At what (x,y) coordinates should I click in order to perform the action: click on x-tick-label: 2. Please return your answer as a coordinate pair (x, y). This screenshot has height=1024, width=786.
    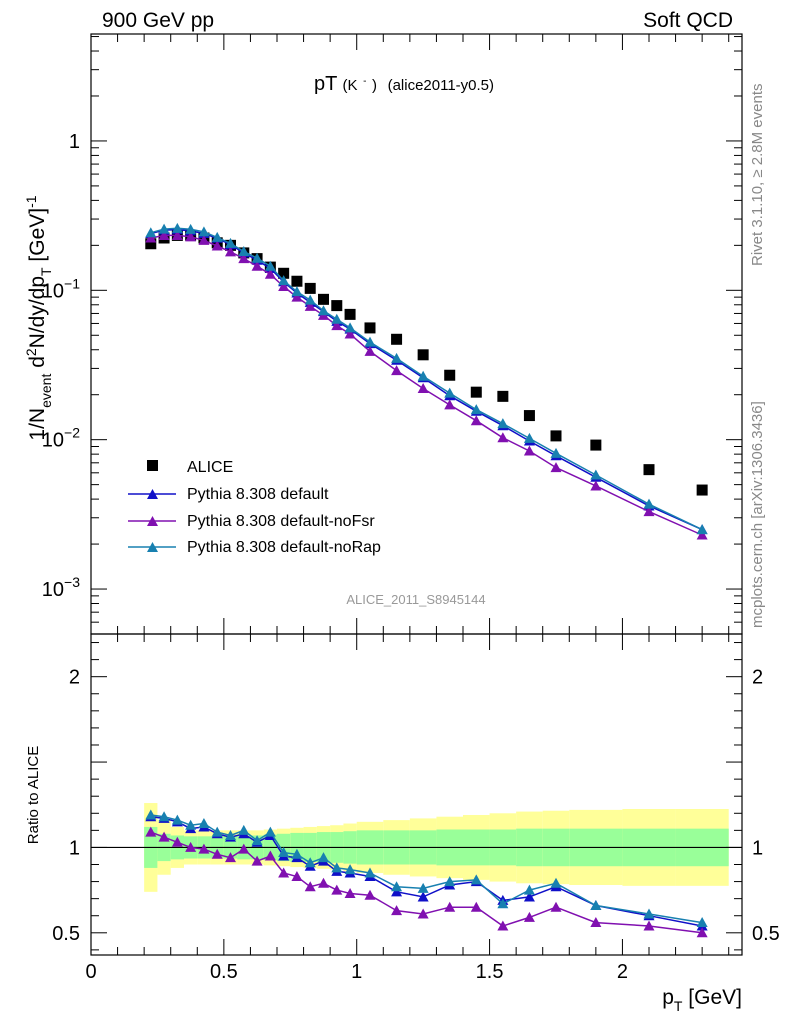
    Looking at the image, I should click on (622, 972).